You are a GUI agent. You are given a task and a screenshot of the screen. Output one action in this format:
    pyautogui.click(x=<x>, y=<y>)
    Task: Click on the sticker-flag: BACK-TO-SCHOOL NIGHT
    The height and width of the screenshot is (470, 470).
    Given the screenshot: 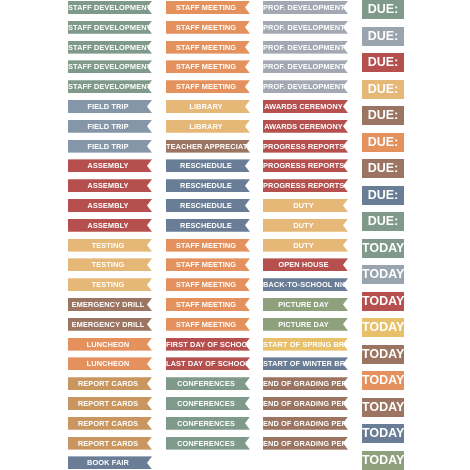 What is the action you would take?
    pyautogui.click(x=305, y=285)
    